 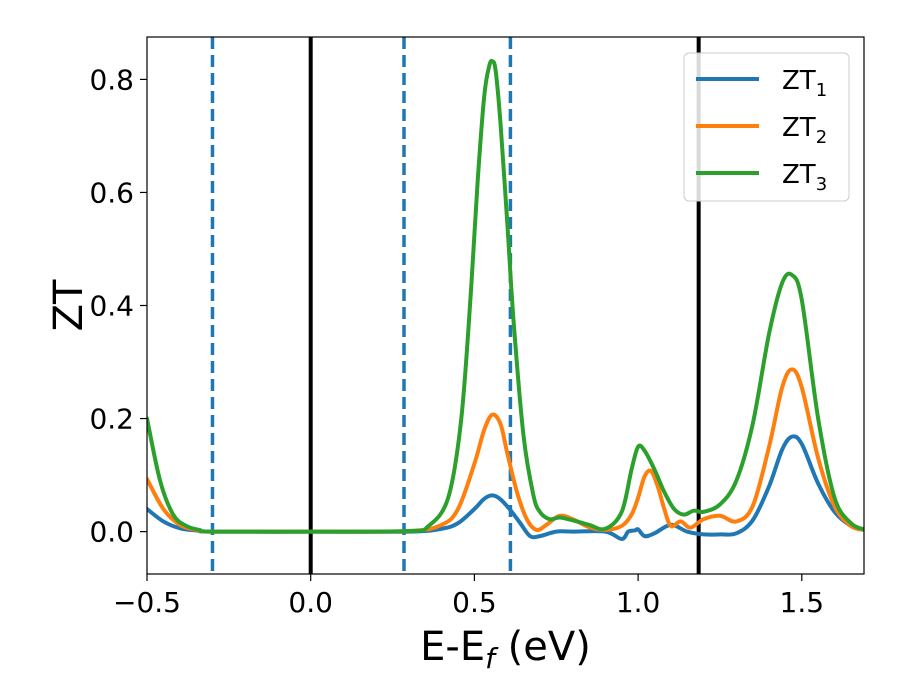 I want to click on x-tick-label: 0.0, so click(x=310, y=602).